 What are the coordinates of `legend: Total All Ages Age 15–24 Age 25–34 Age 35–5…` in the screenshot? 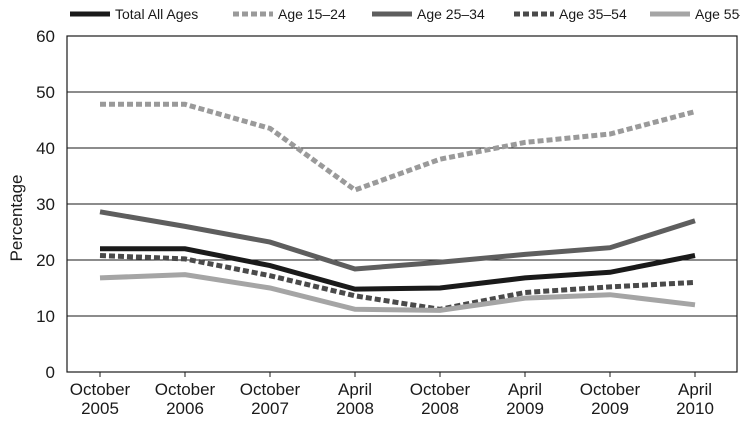 It's located at (405, 14).